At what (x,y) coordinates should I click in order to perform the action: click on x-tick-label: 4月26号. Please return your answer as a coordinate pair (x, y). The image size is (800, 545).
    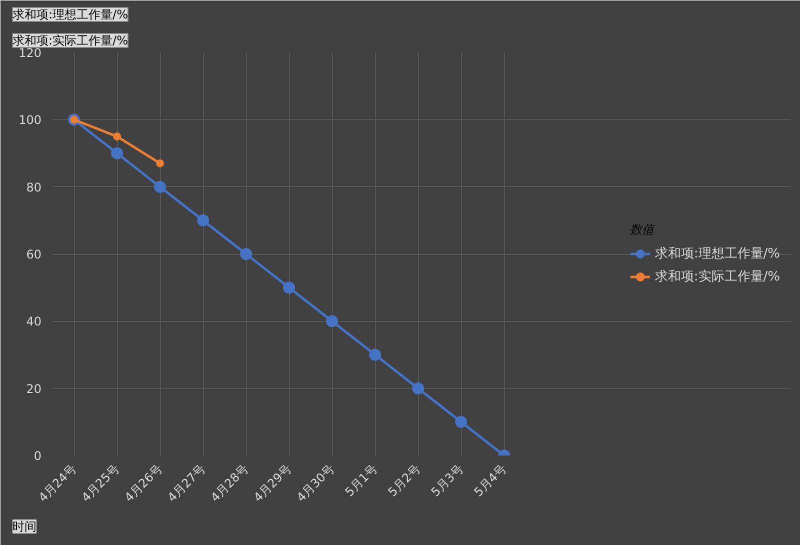
    Looking at the image, I should click on (143, 483).